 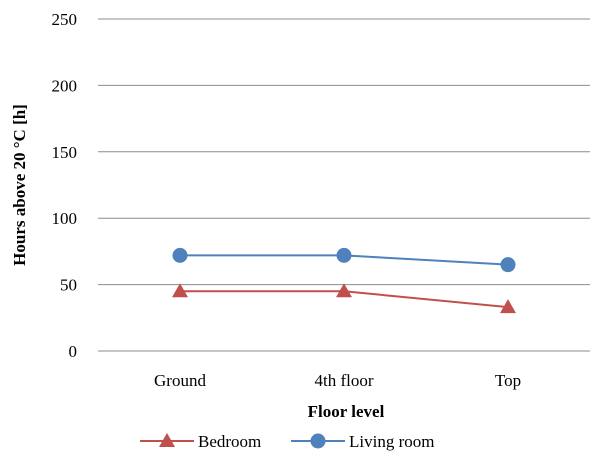 I want to click on y-tick-label: 100, so click(x=65, y=218).